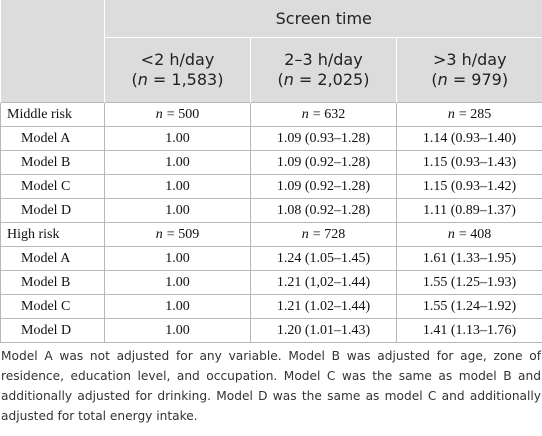 This screenshot has height=436, width=542. I want to click on corner-cell, so click(52, 51).